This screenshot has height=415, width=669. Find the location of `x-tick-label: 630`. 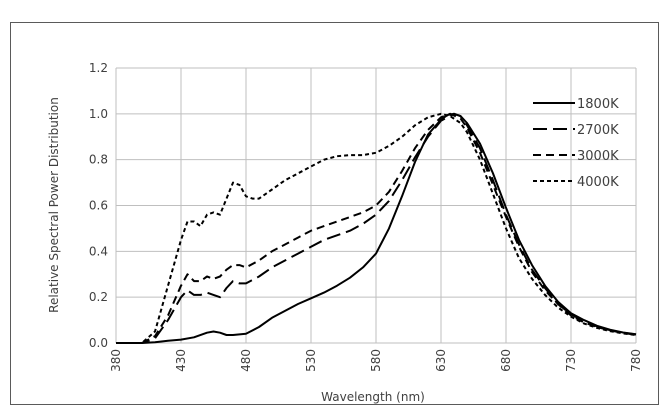

x-tick-label: 630 is located at coordinates (441, 360).